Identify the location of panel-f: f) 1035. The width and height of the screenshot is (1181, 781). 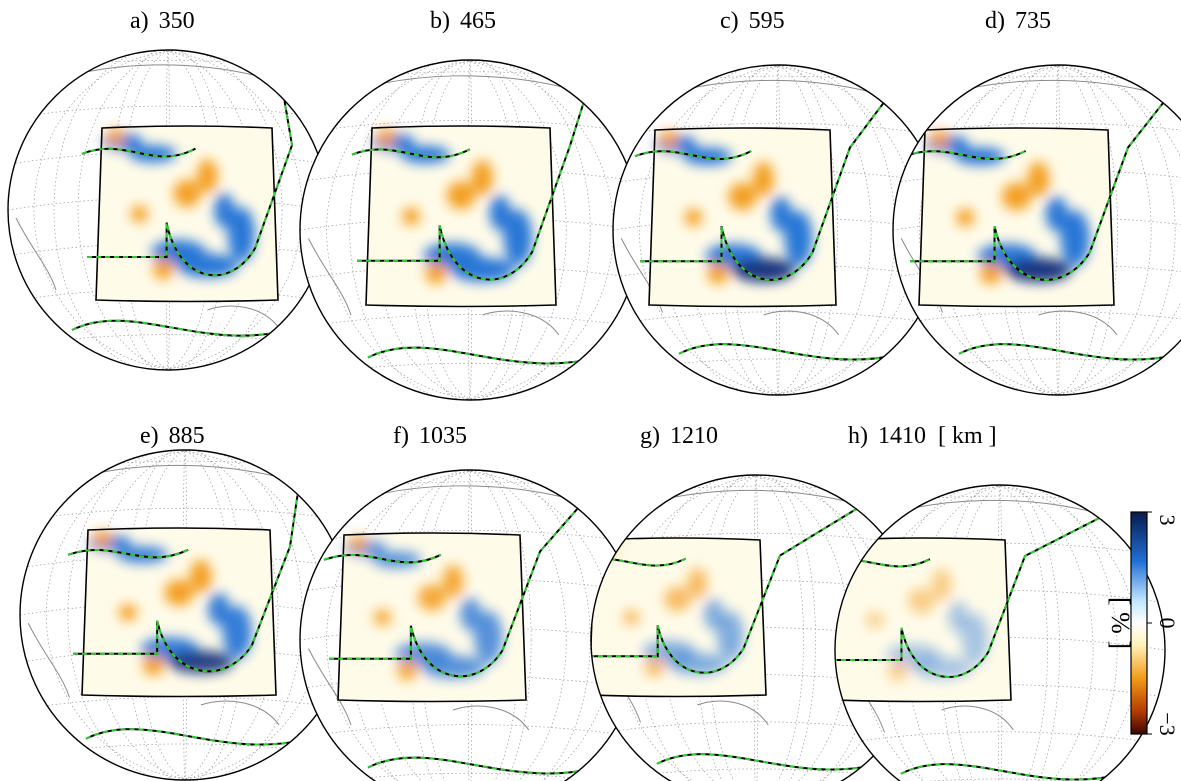
(470, 602).